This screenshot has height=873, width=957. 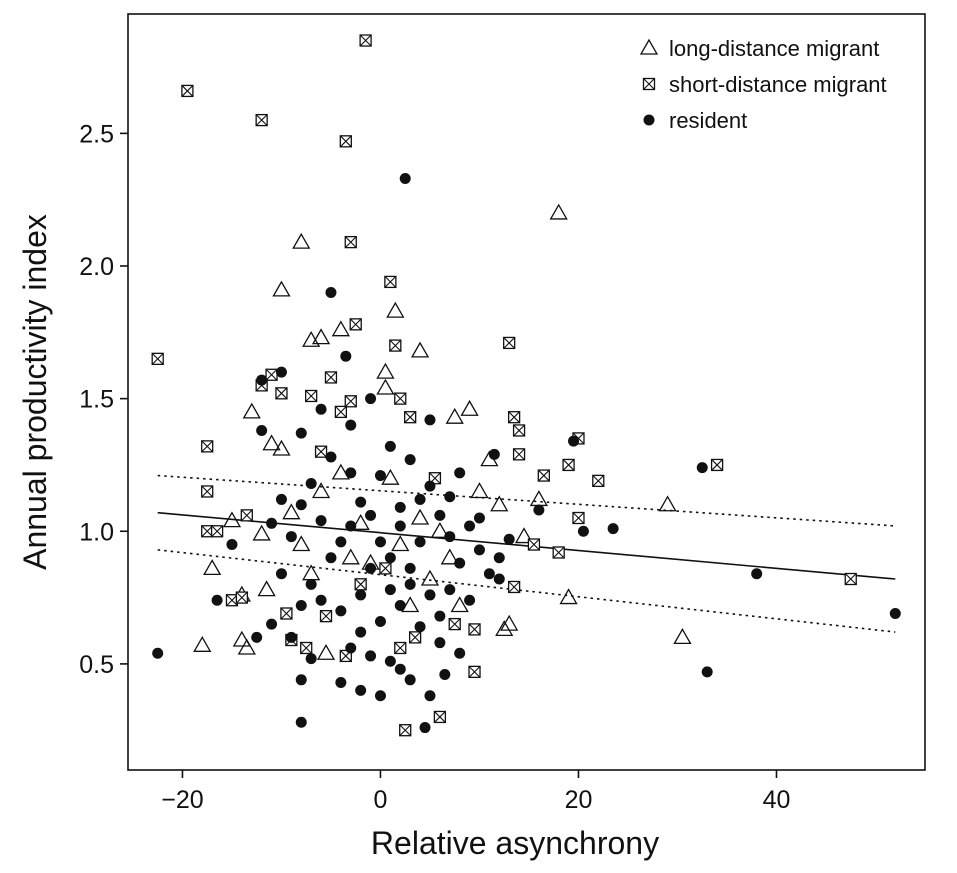 I want to click on confidence-band-line, so click(x=527, y=501).